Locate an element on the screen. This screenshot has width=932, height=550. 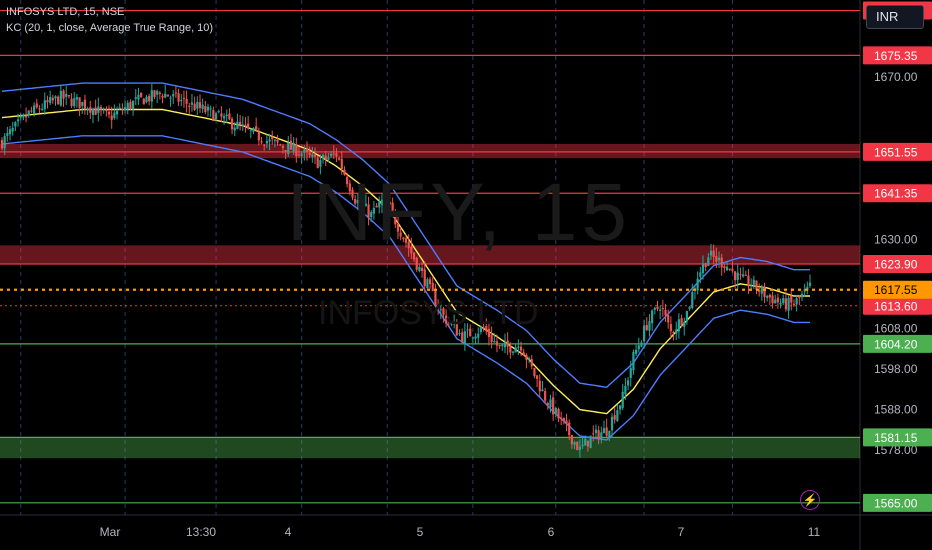
price-label: 1613.60 is located at coordinates (896, 306).